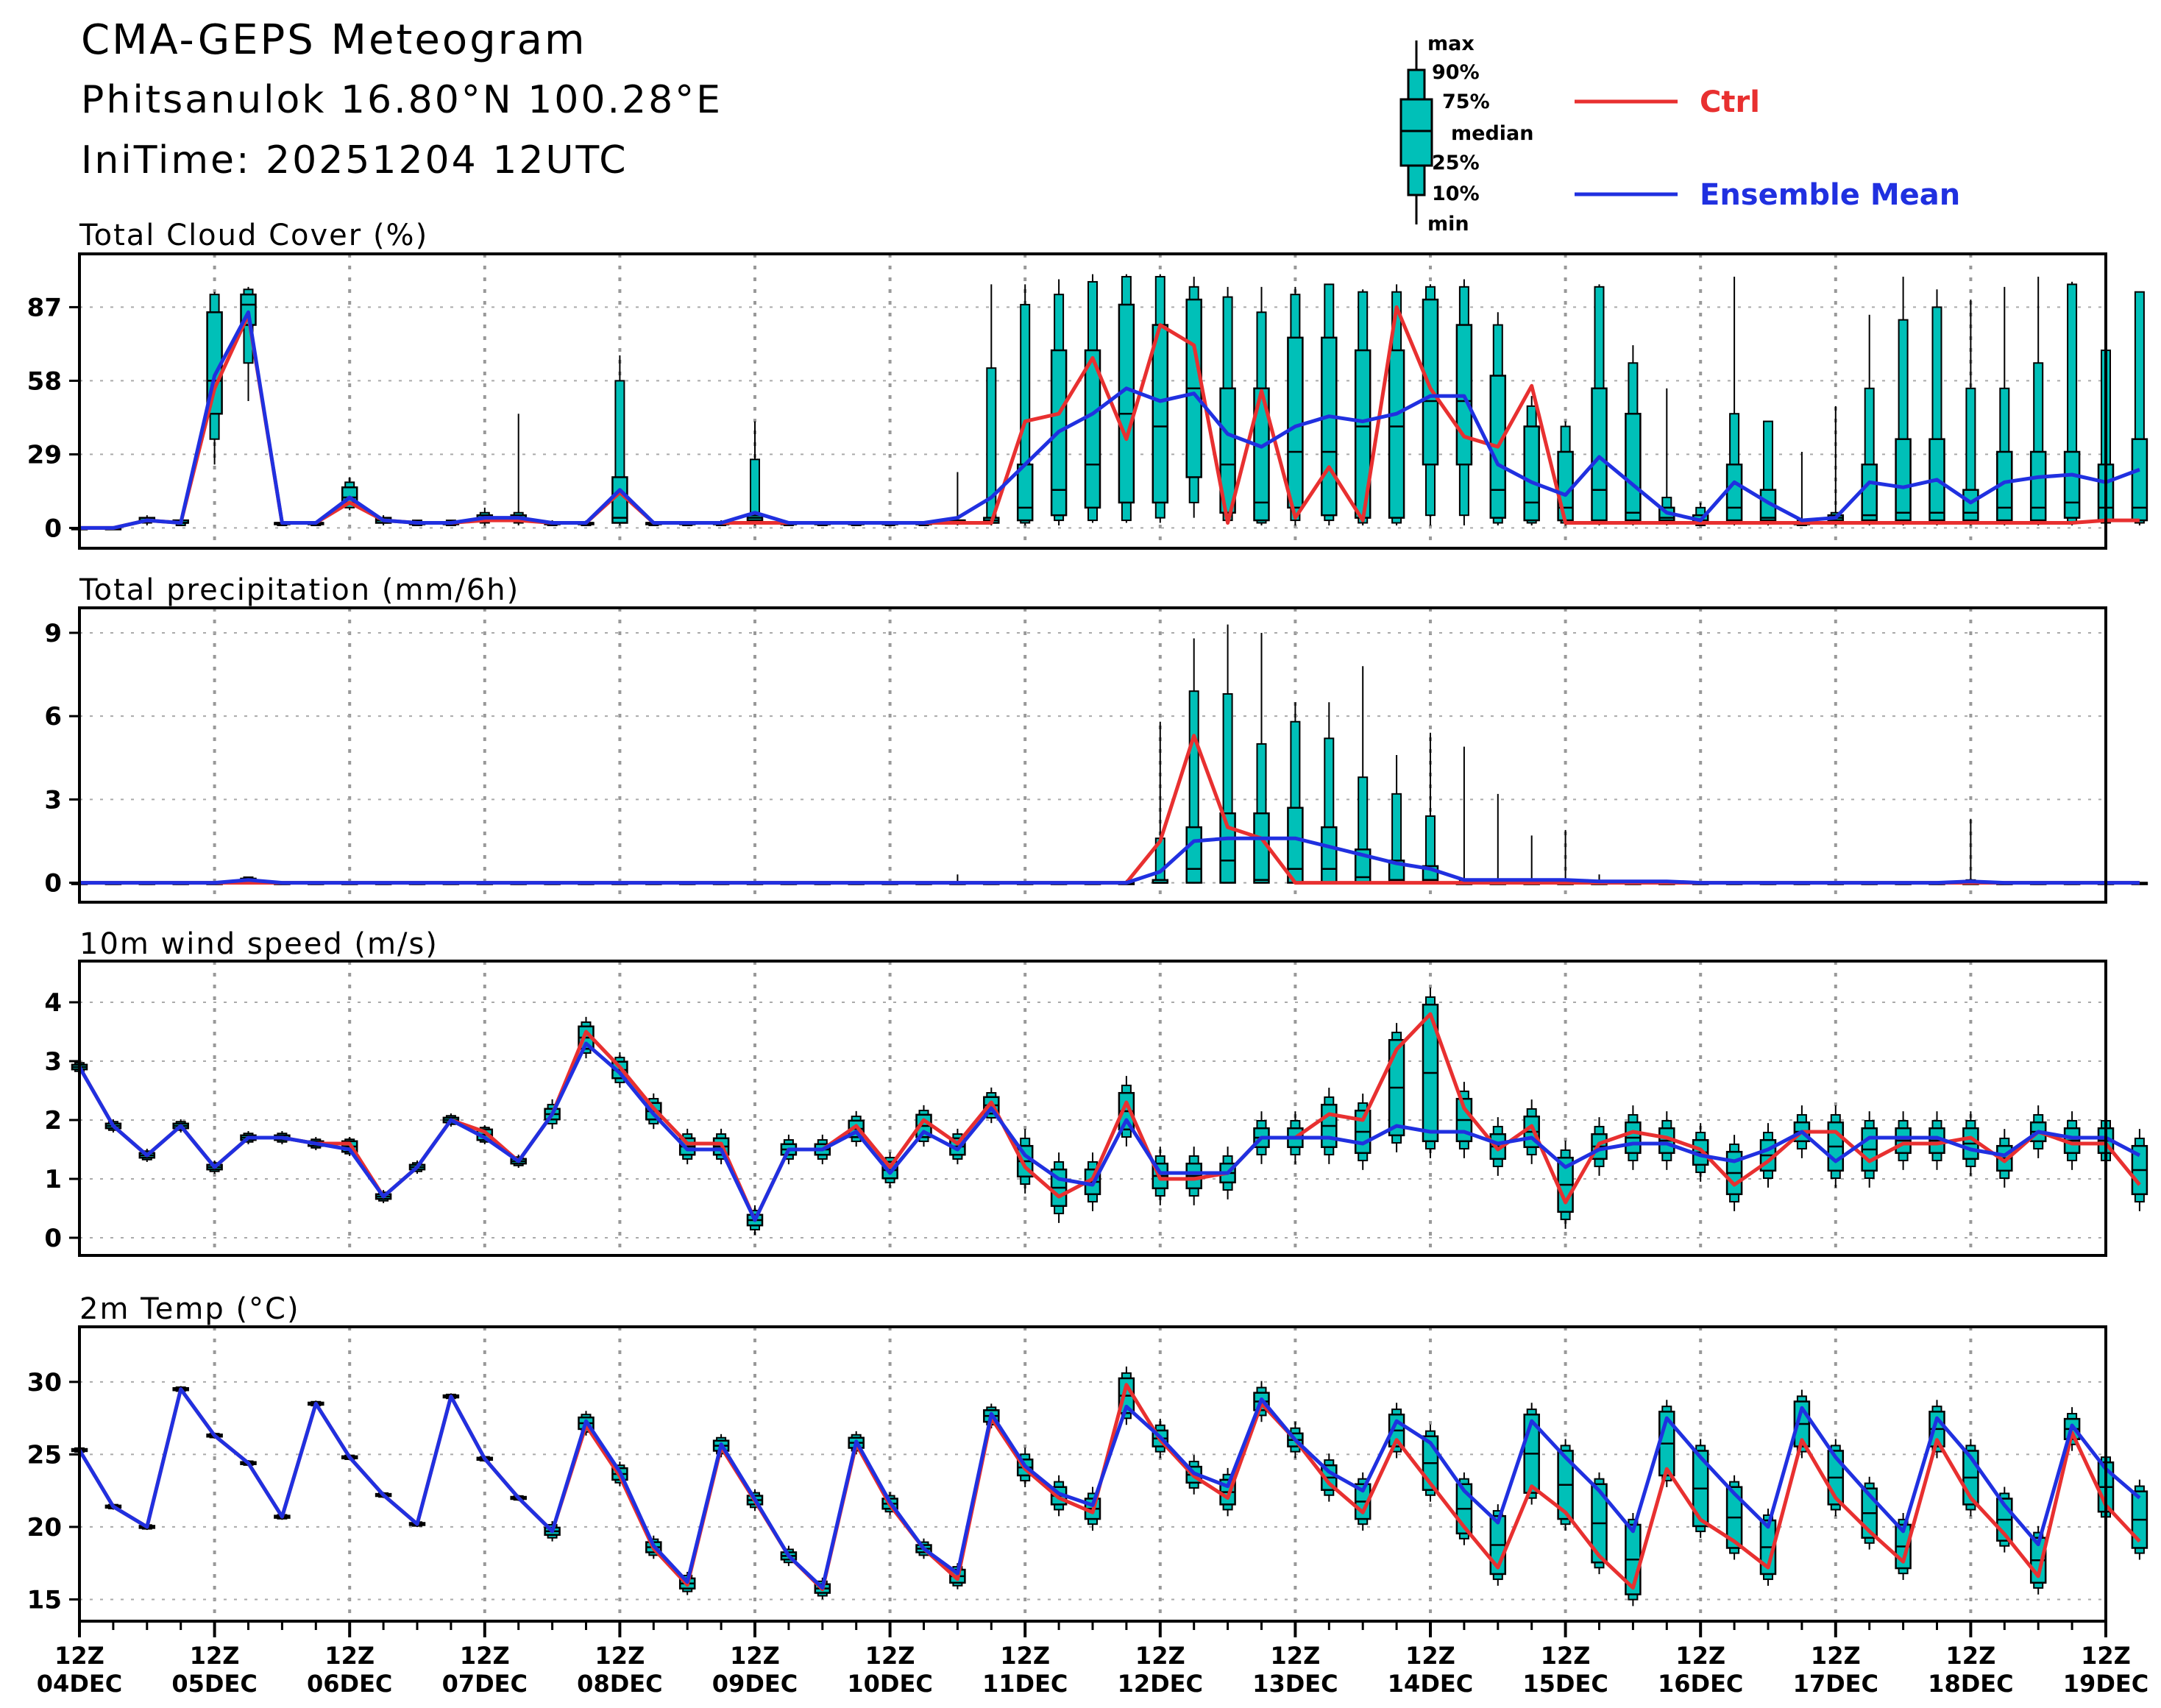 This screenshot has height=1708, width=2161. I want to click on x-tick-date-label: 07DEC, so click(485, 1684).